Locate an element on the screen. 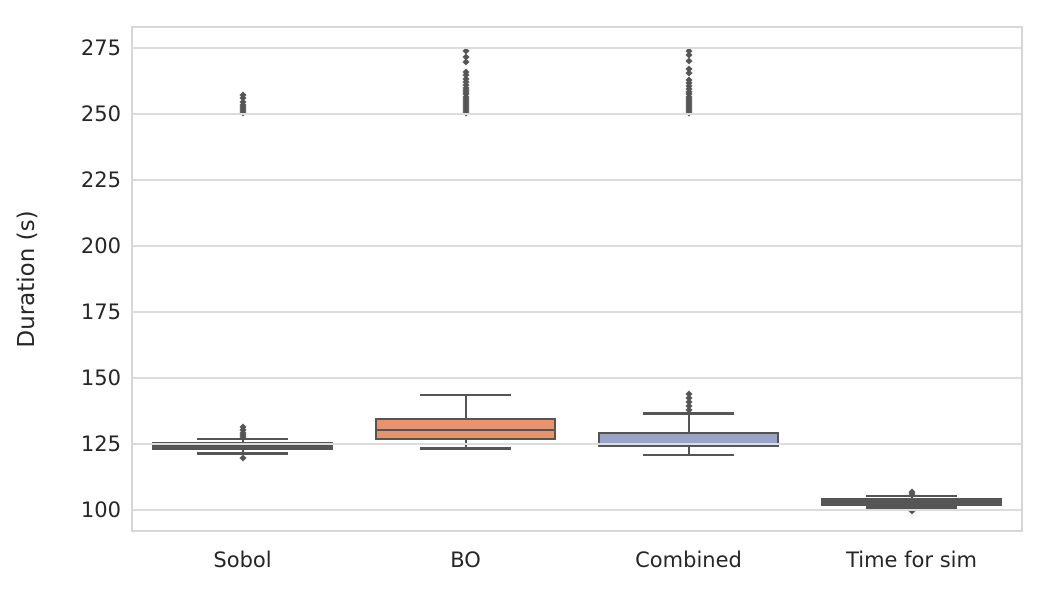  y-axis-title: Duration (s) is located at coordinates (27, 279).